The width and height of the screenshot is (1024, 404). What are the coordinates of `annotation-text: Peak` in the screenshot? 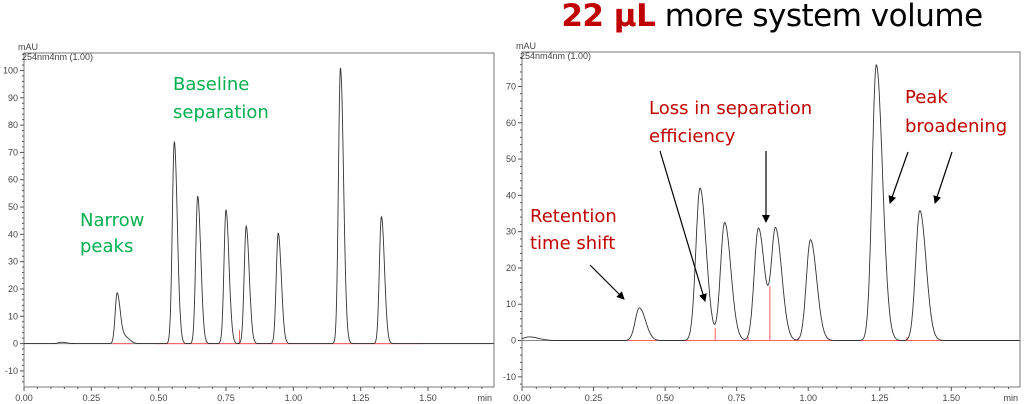 It's located at (926, 97).